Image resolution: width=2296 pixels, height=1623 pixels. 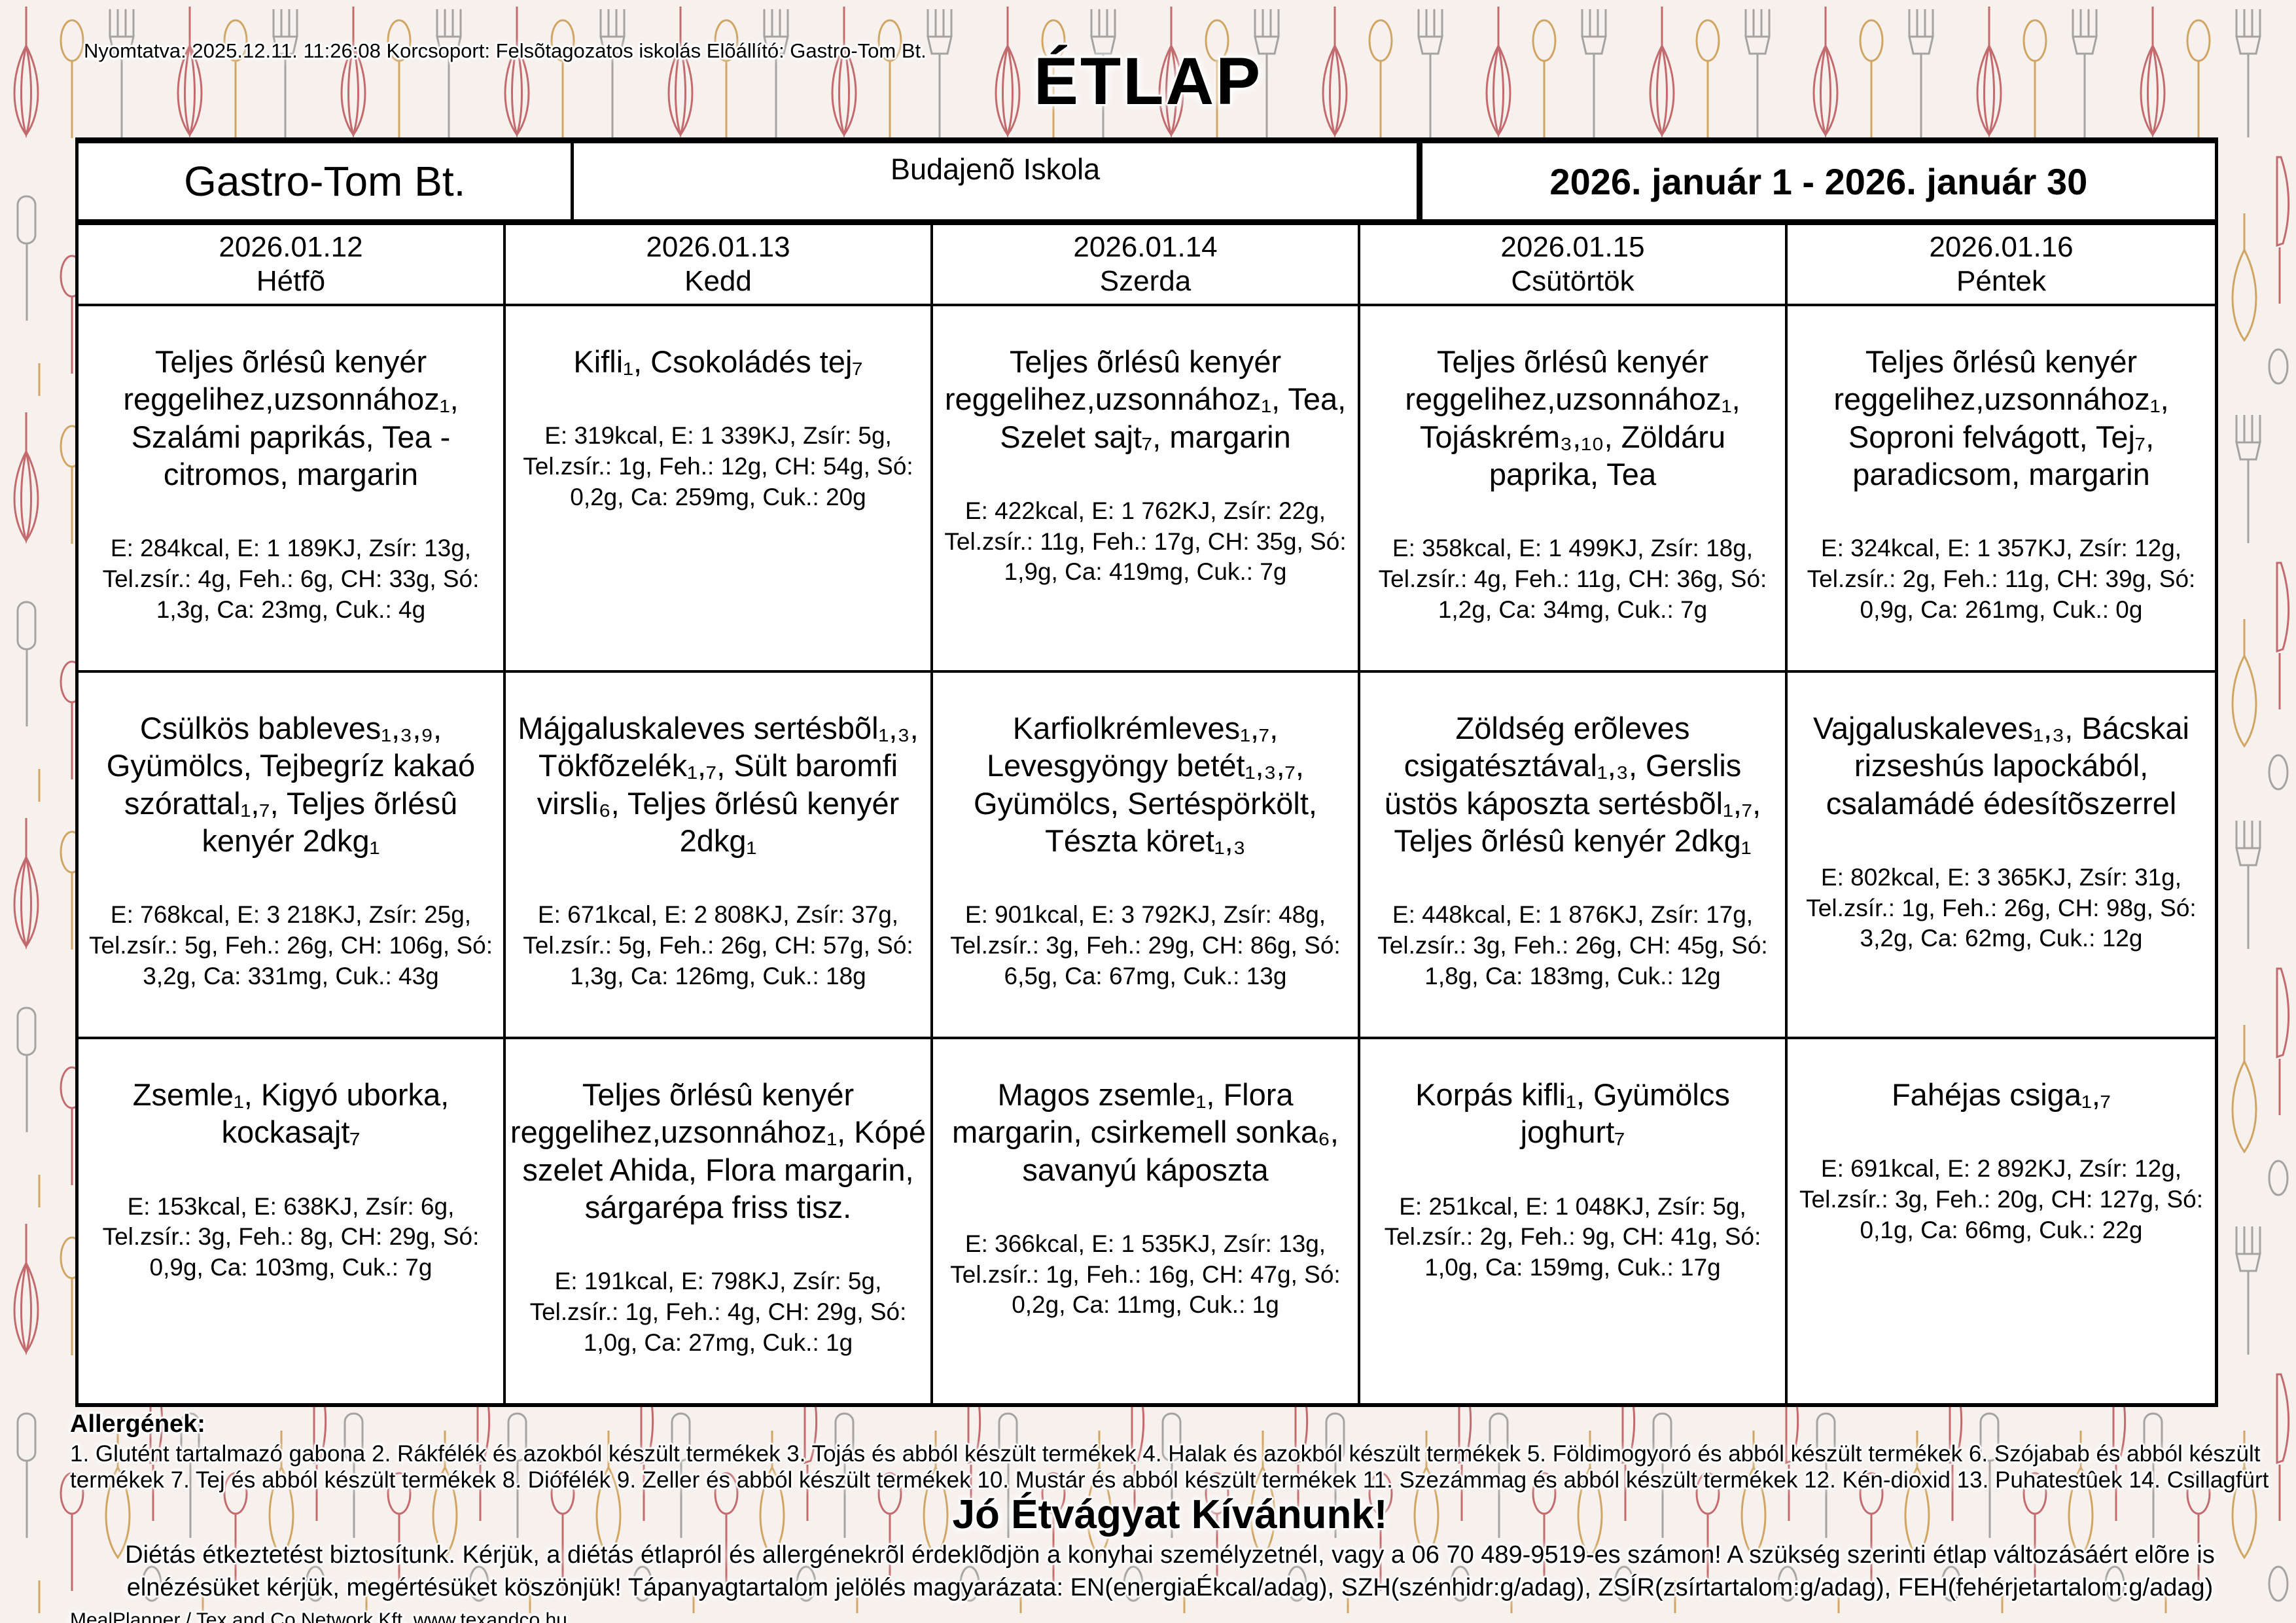 I want to click on day-date: 2026.01.14, so click(x=1145, y=246).